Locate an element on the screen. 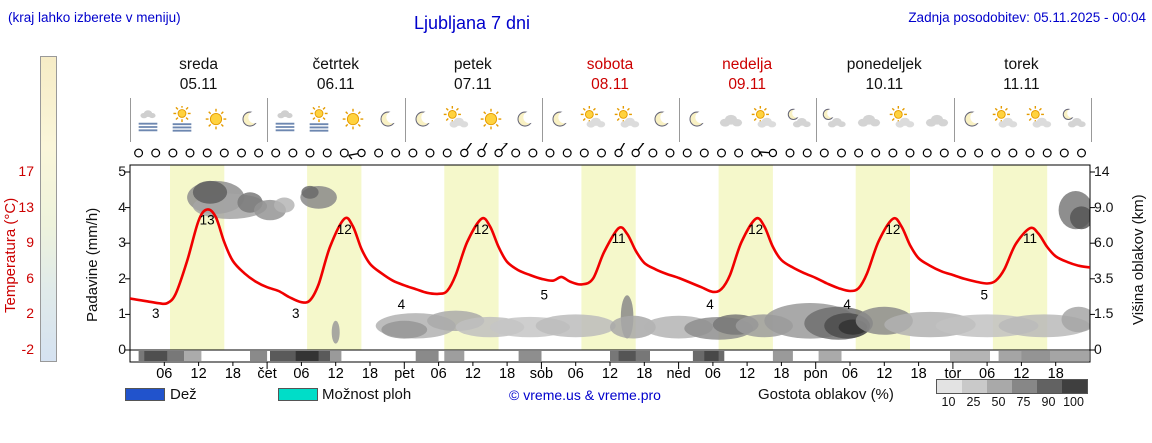  temp-tick: -2 is located at coordinates (27, 349).